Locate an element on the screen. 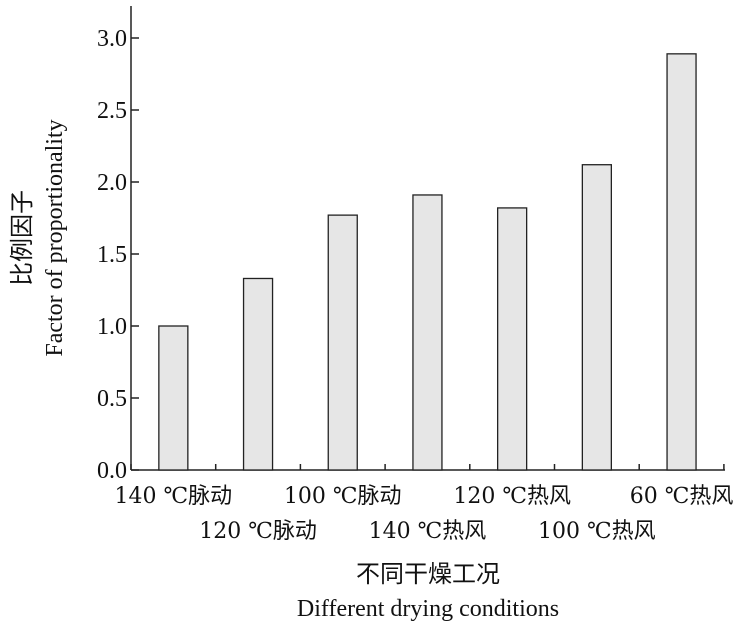 This screenshot has height=630, width=750. x-category-label: 60 ℃热风 is located at coordinates (682, 496).